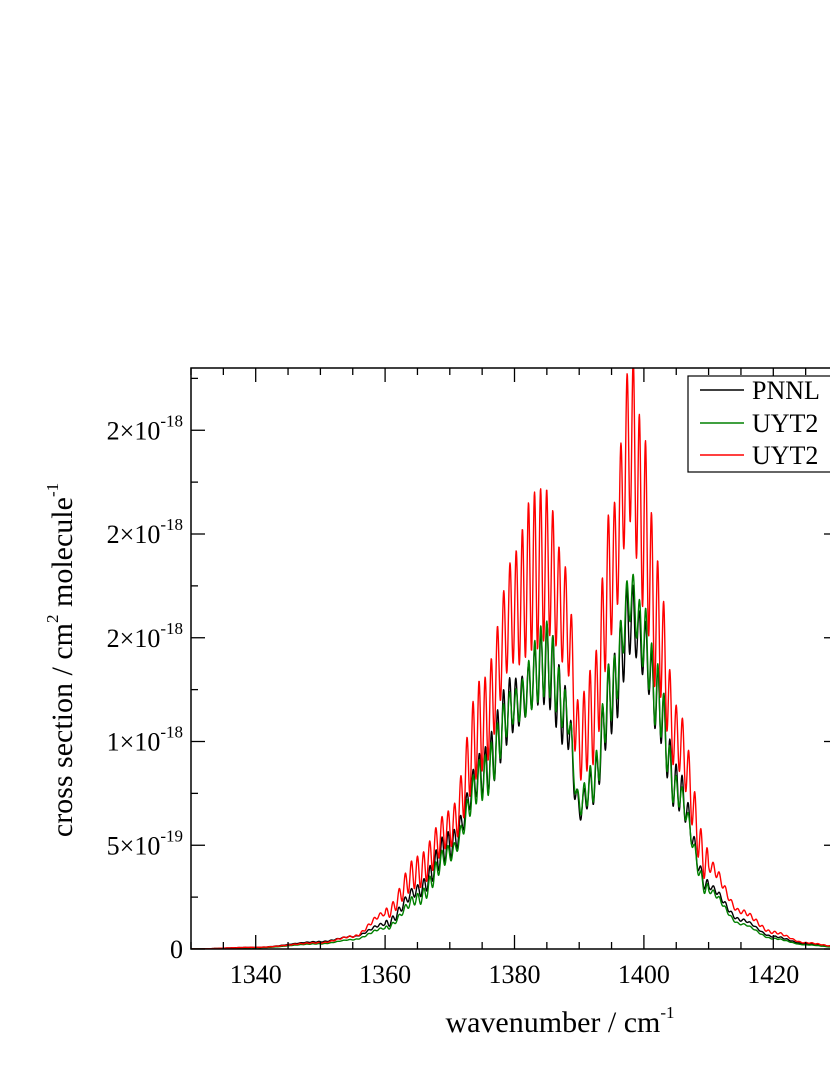 This screenshot has height=1075, width=830. Describe the element at coordinates (515, 974) in the screenshot. I see `x-tick-label: 1380` at that location.